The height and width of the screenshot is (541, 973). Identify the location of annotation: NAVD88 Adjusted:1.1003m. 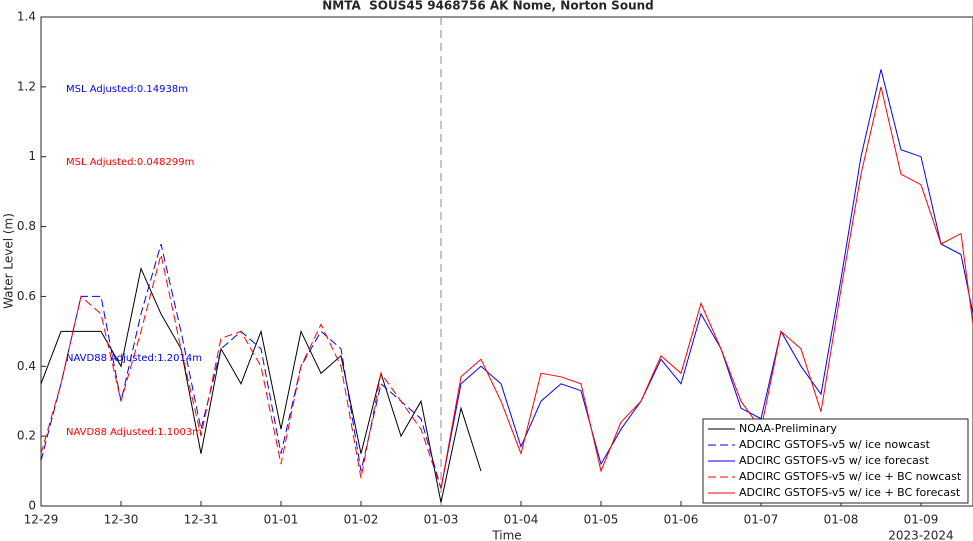
(134, 432).